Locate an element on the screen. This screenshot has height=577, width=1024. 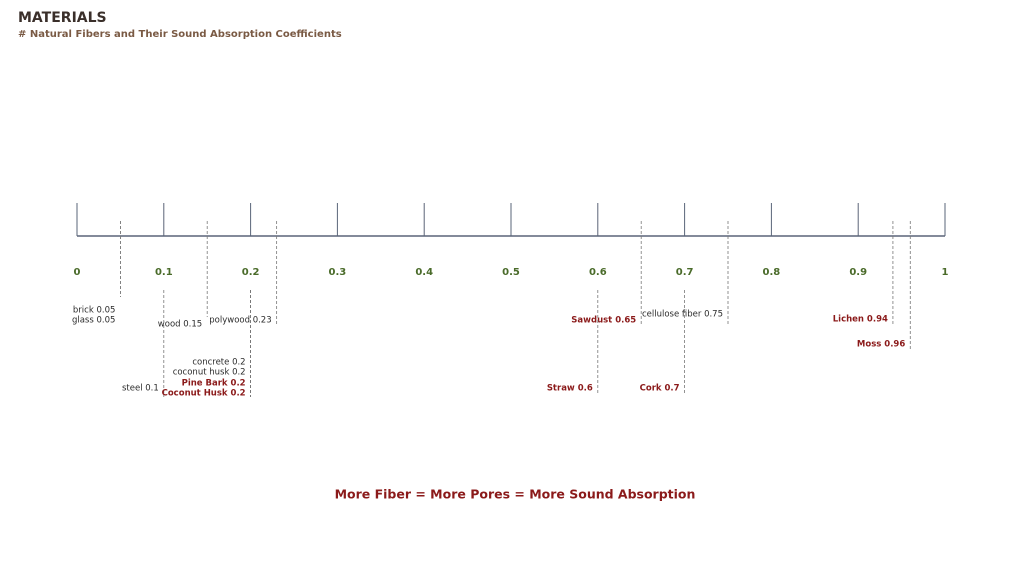
chart-title: MATERIALS is located at coordinates (62, 18).